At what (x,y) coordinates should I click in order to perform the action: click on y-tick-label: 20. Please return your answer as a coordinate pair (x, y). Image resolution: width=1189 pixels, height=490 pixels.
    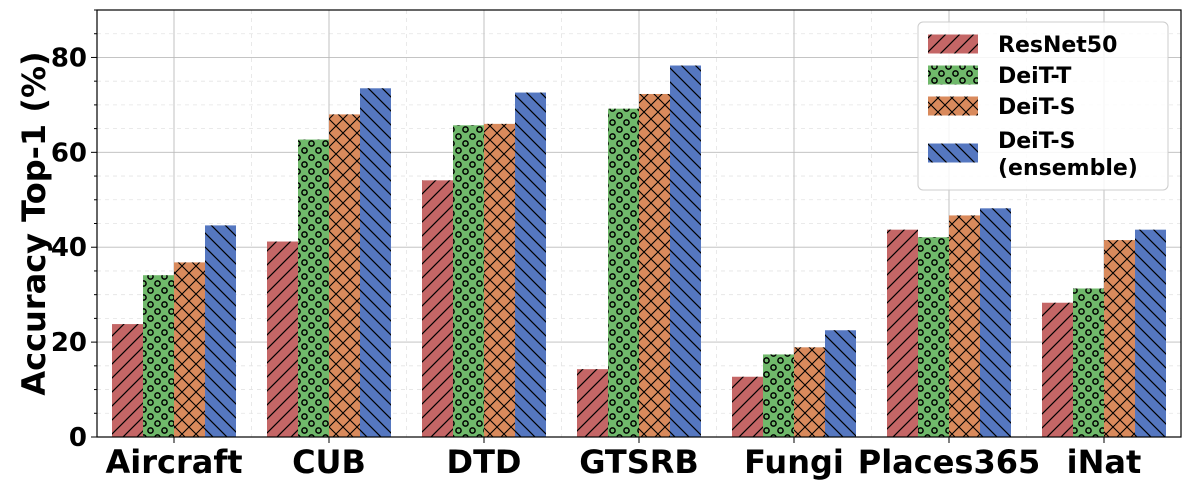
    Looking at the image, I should click on (69, 343).